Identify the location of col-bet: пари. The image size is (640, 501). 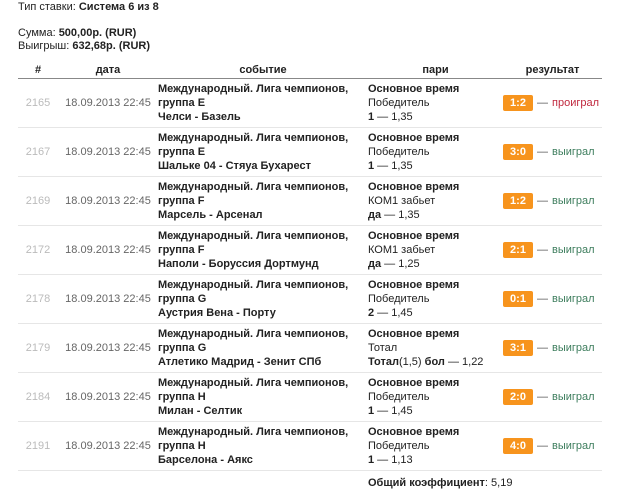
(435, 71).